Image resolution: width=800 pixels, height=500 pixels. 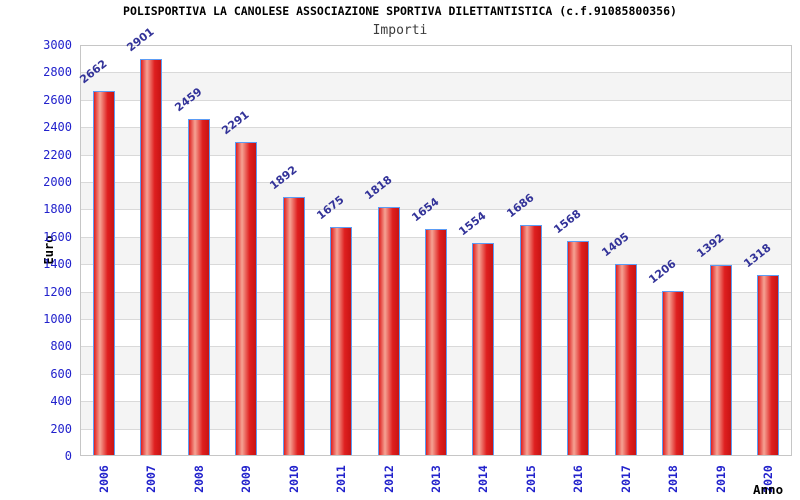 What do you see at coordinates (578, 479) in the screenshot?
I see `x-tick-label: 2016` at bounding box center [578, 479].